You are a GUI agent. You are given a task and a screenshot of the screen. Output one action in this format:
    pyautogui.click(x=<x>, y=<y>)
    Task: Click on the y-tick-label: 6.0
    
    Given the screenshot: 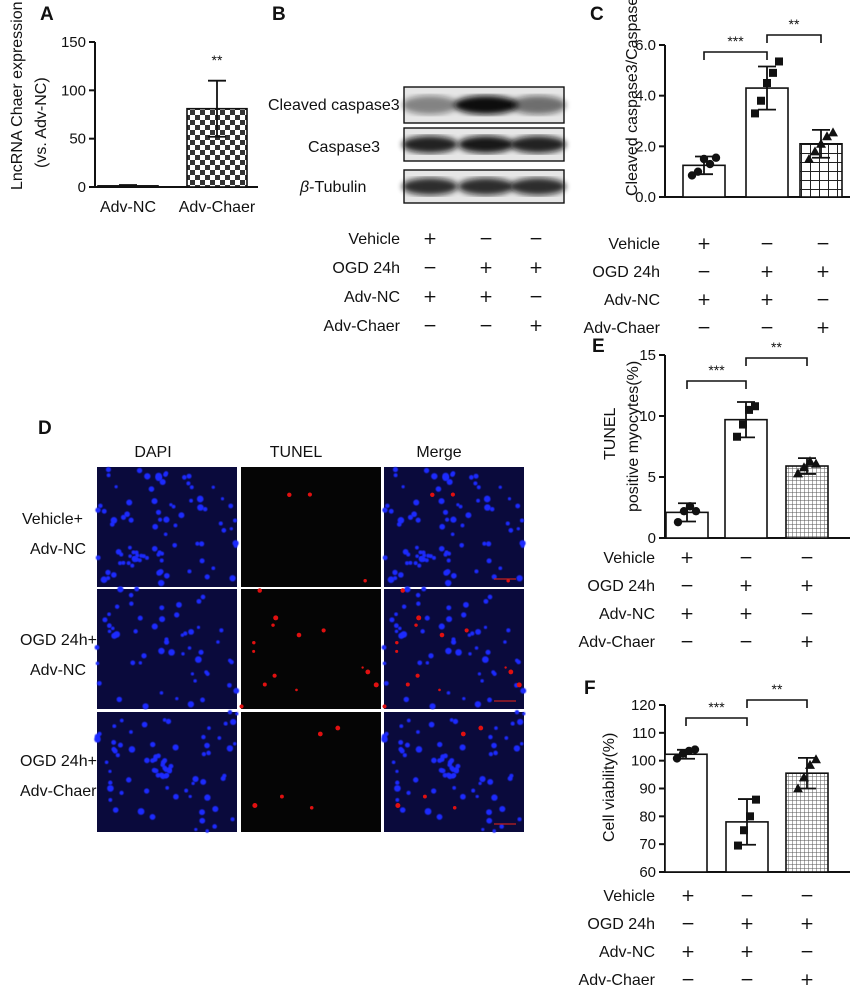 What is the action you would take?
    pyautogui.click(x=645, y=45)
    